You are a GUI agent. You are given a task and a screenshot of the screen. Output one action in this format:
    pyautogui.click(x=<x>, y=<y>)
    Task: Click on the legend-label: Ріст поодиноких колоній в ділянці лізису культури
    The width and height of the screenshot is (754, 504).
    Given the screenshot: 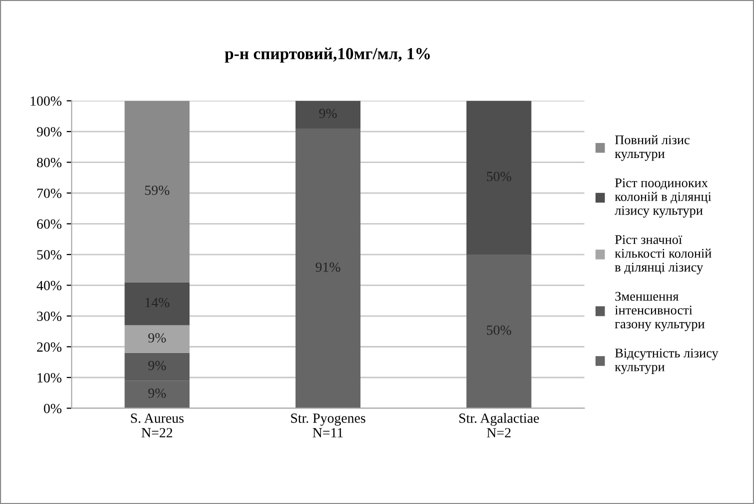 What is the action you would take?
    pyautogui.click(x=663, y=198)
    